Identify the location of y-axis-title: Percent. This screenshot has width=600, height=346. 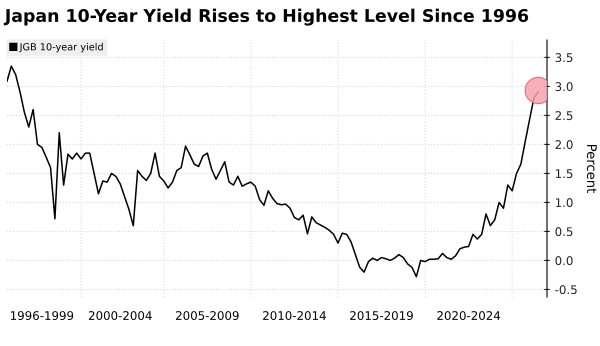
(591, 168).